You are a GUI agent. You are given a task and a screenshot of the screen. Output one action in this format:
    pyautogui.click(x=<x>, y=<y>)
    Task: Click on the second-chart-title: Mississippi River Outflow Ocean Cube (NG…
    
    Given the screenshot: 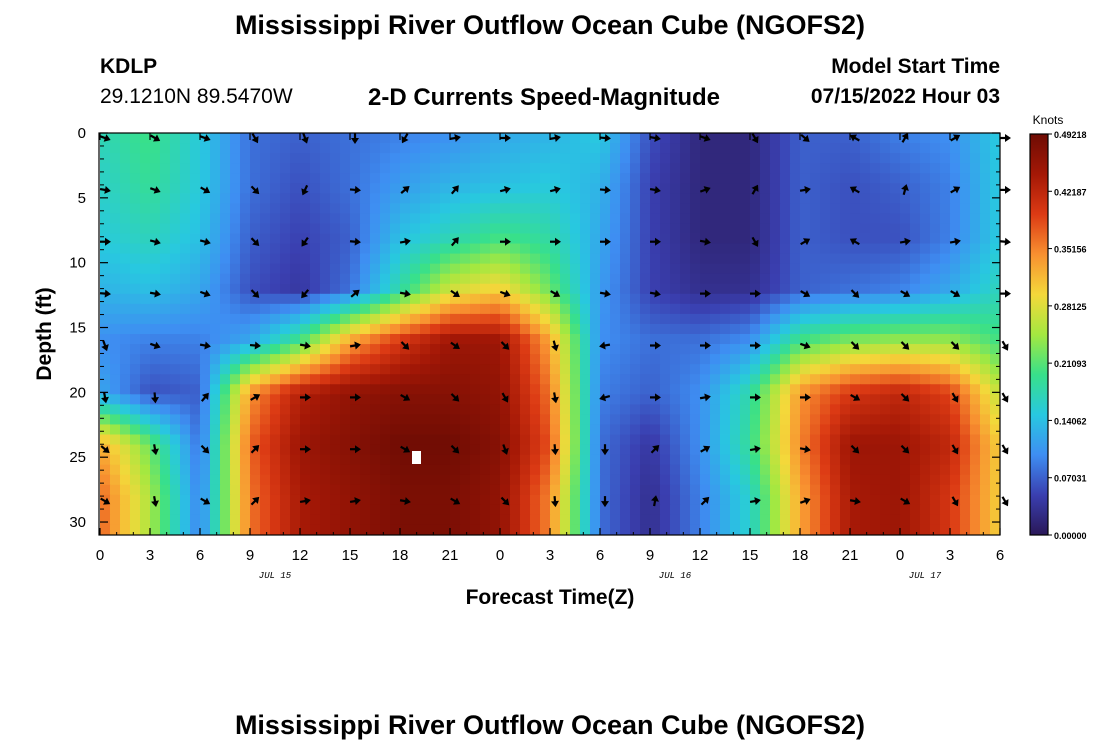 What is the action you would take?
    pyautogui.click(x=550, y=725)
    